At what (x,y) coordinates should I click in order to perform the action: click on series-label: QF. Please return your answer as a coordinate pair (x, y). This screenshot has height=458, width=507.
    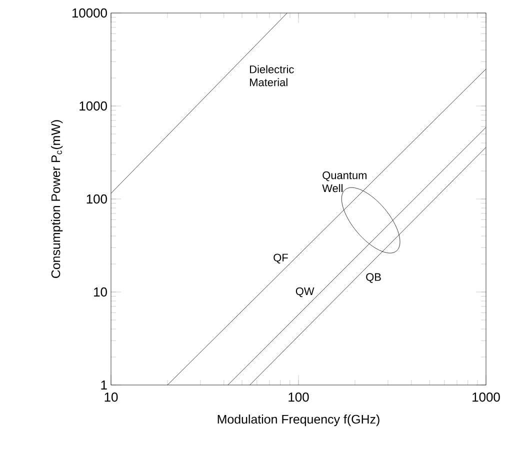
    Looking at the image, I should click on (281, 259).